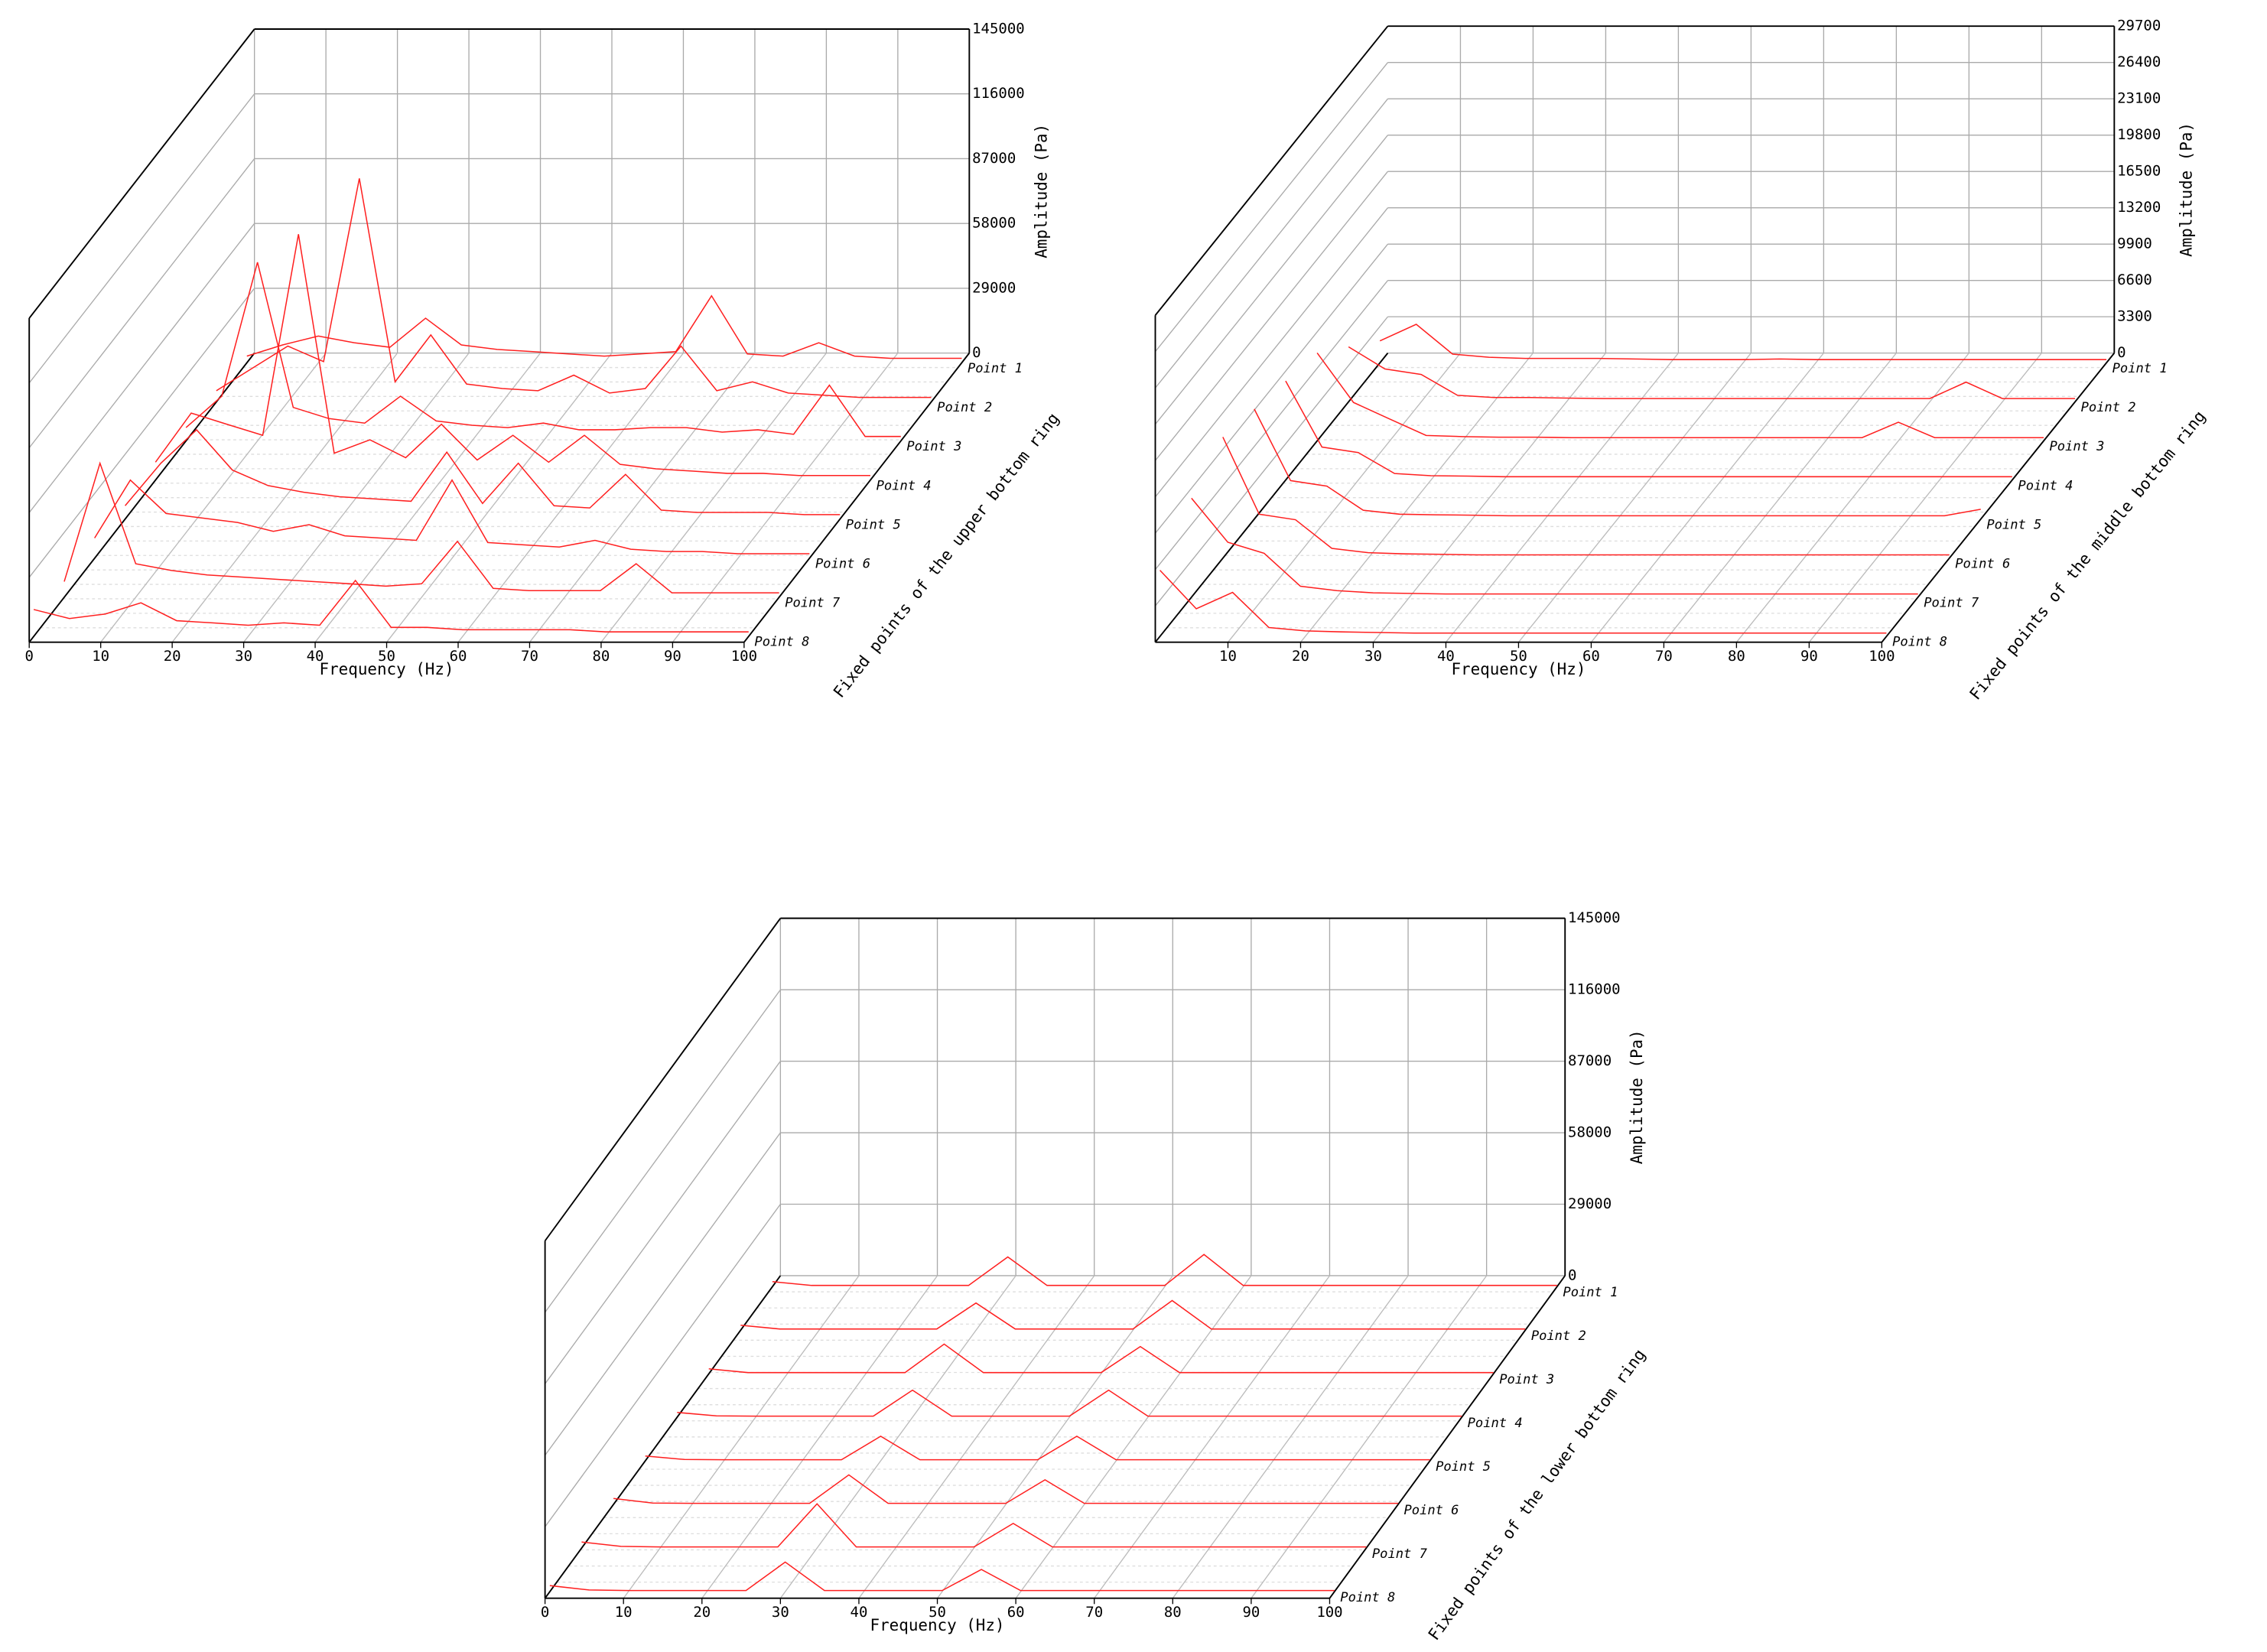 This screenshot has height=1652, width=2267. What do you see at coordinates (1590, 1061) in the screenshot?
I see `y-tick-label: 87000` at bounding box center [1590, 1061].